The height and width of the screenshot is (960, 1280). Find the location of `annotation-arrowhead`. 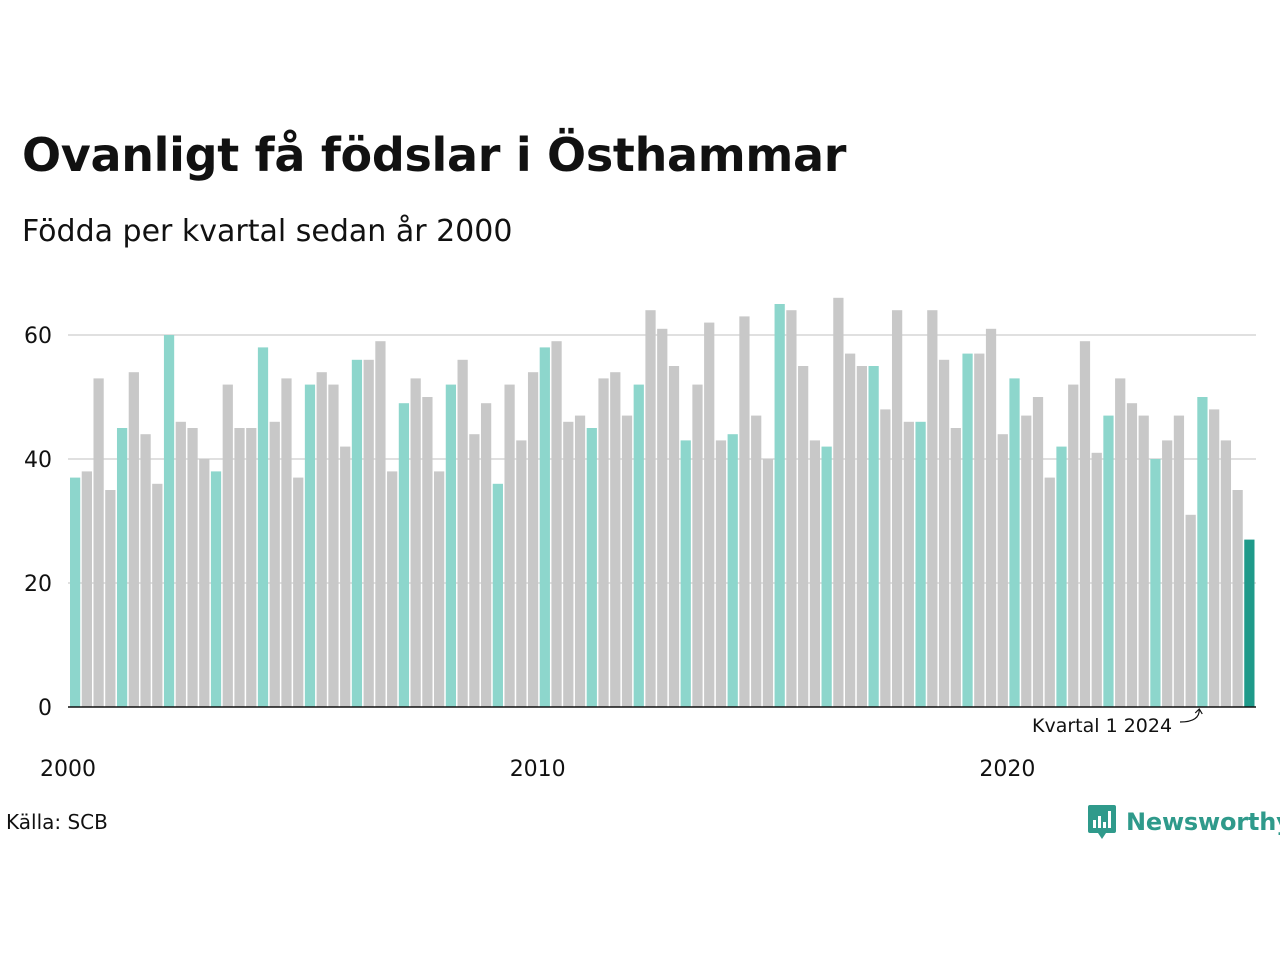

annotation-arrowhead is located at coordinates (1198, 711).